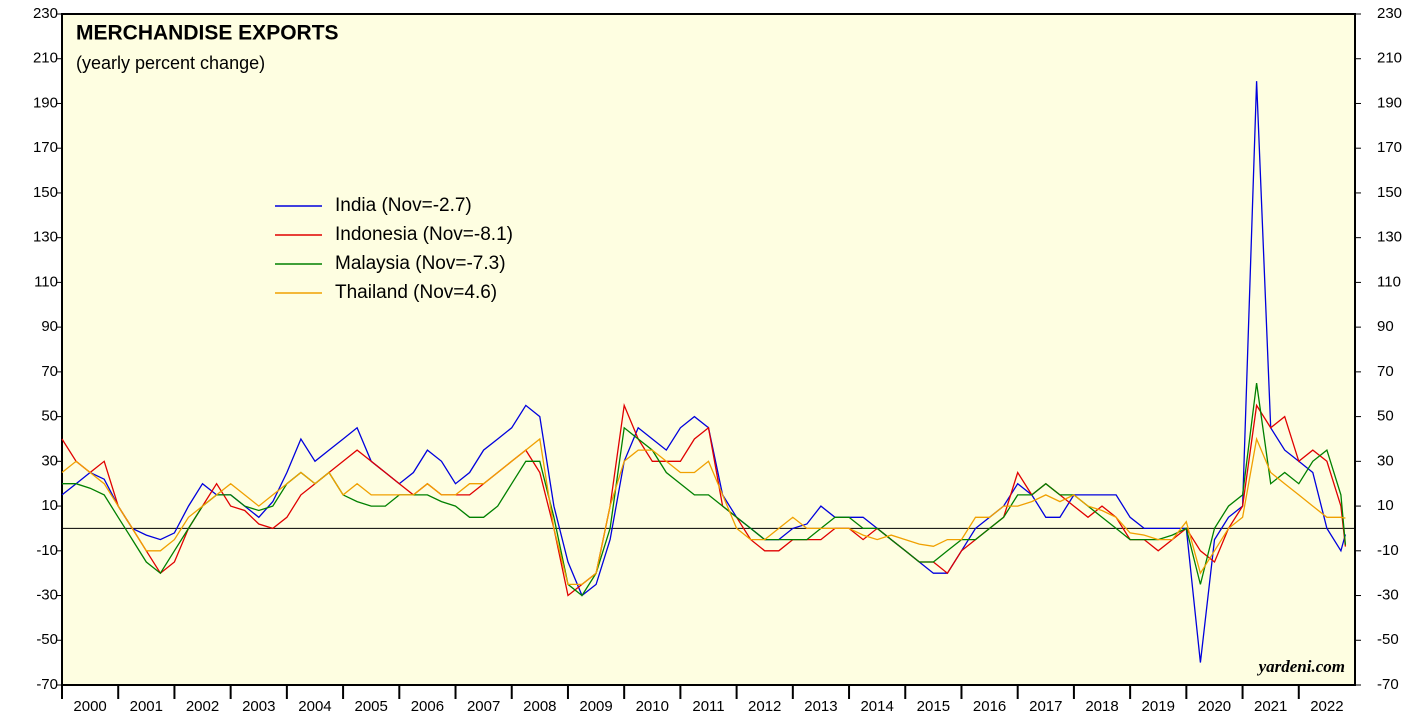 This screenshot has height=719, width=1427. I want to click on y-tick-label-right: -30, so click(1388, 595).